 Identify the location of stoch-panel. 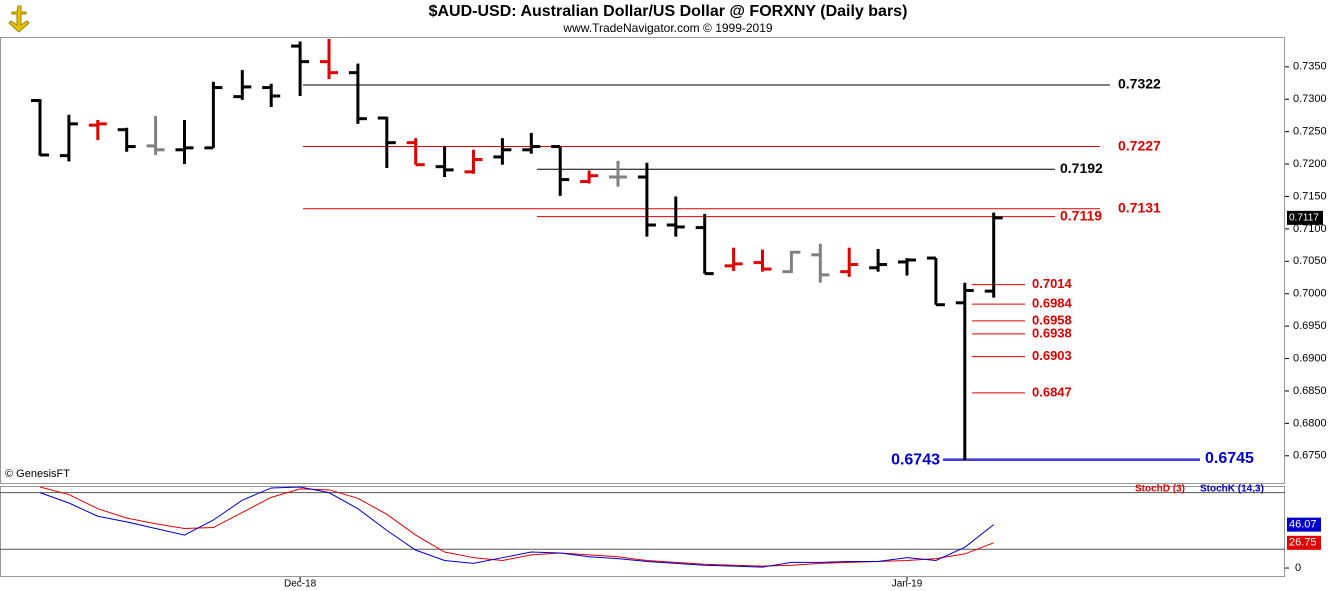
(642, 531).